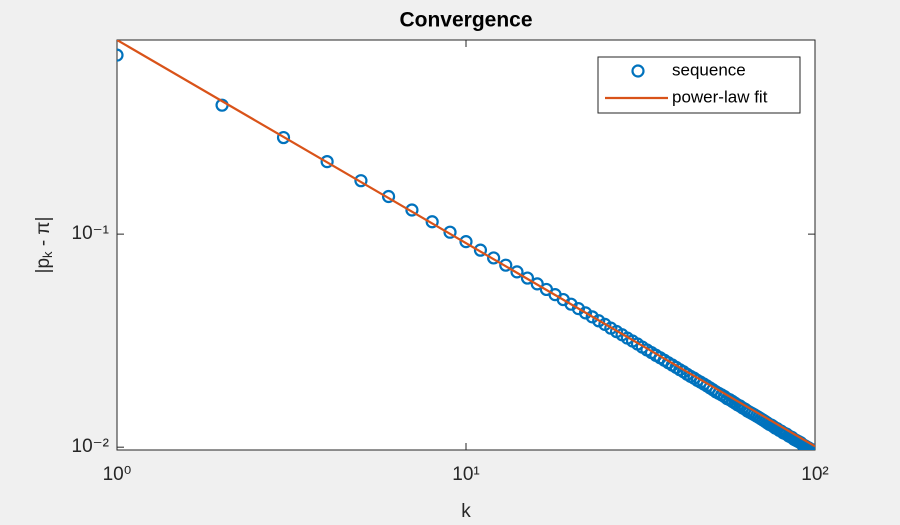 The width and height of the screenshot is (900, 525). I want to click on legend-label: sequence, so click(709, 69).